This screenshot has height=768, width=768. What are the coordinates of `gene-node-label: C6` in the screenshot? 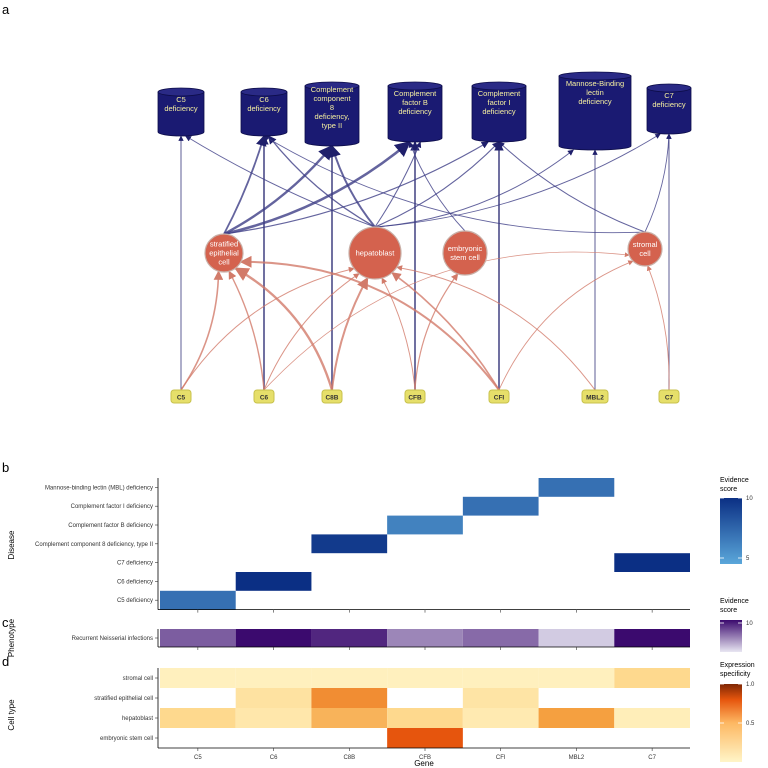 It's located at (264, 398).